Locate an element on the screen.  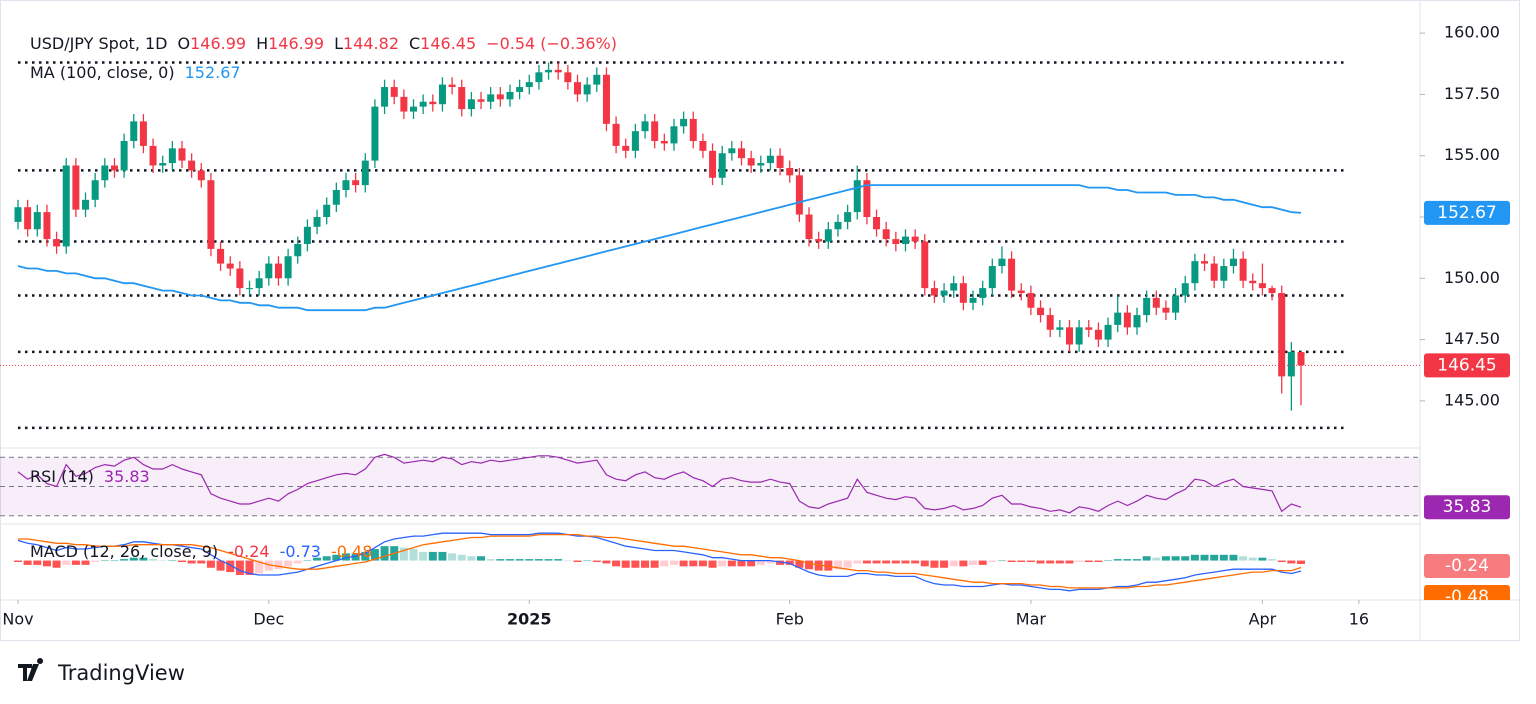
legend-row: RSI (14) 35.83 is located at coordinates (90, 476).